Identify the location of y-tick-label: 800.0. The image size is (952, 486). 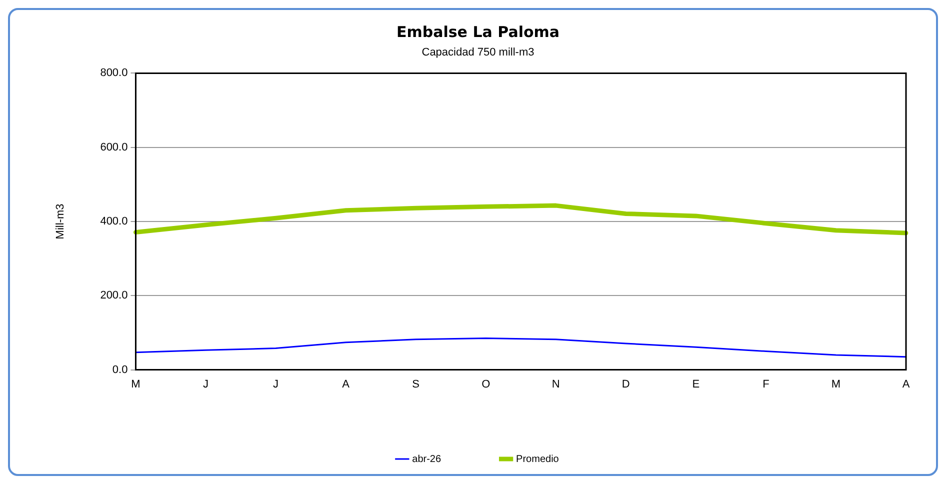
(114, 73).